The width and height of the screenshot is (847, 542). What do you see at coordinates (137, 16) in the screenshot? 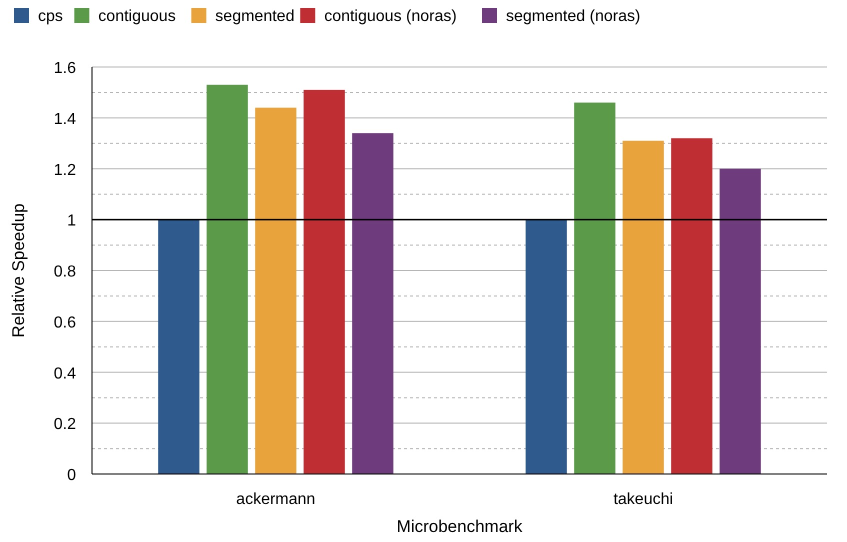
I see `legend-label: contiguous` at bounding box center [137, 16].